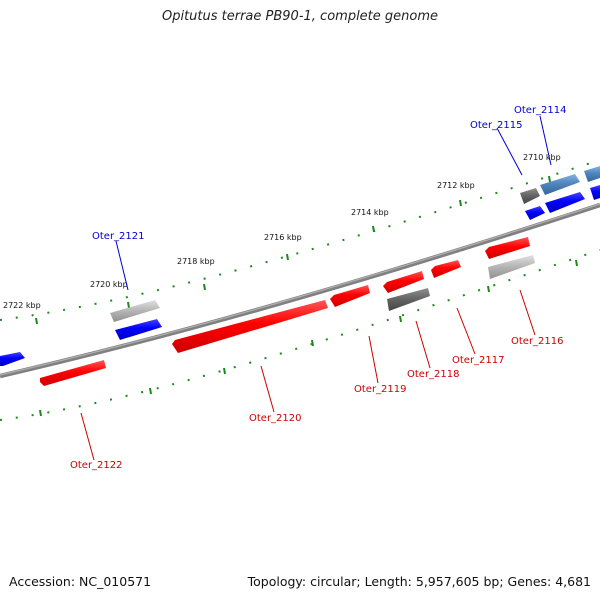 This screenshot has height=600, width=600. What do you see at coordinates (433, 374) in the screenshot?
I see `gene-label-oter-2118: Oter_2118` at bounding box center [433, 374].